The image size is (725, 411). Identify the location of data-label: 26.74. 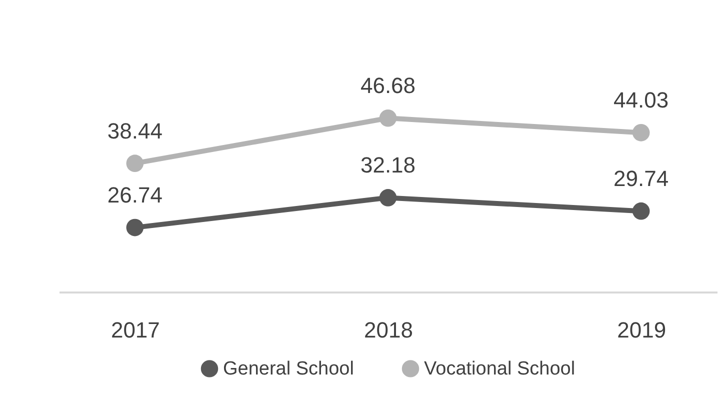
(134, 195).